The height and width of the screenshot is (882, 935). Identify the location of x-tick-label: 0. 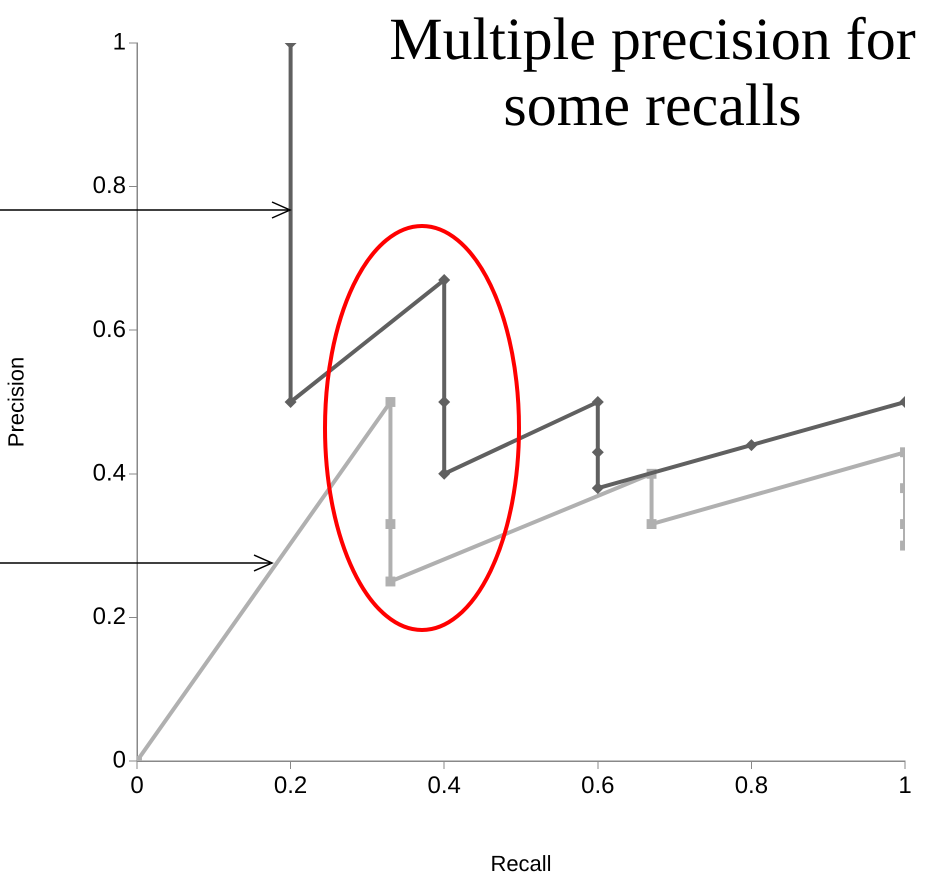
(137, 786).